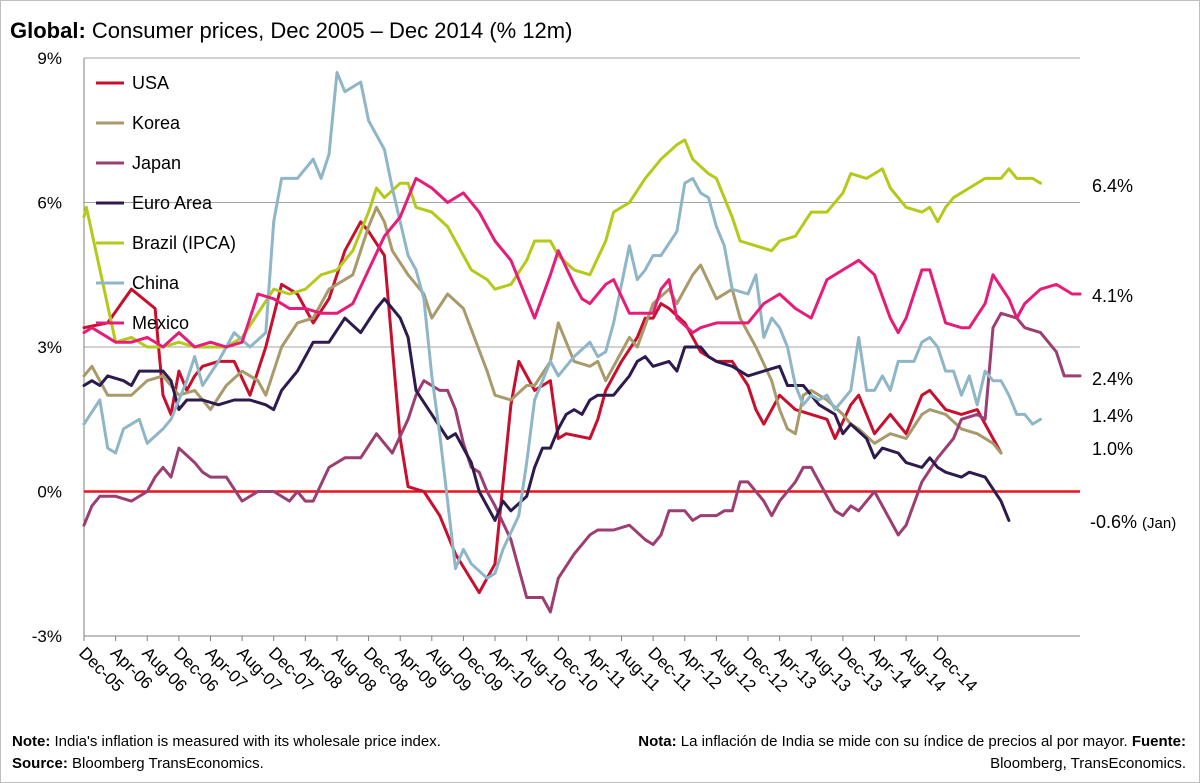  I want to click on source-label: Source:, so click(40, 763).